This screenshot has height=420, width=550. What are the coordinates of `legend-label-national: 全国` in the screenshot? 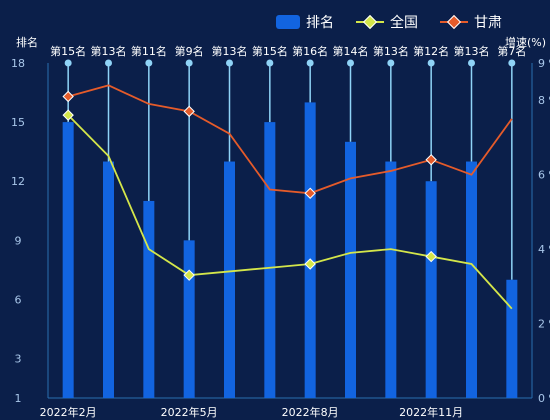 It's located at (404, 23).